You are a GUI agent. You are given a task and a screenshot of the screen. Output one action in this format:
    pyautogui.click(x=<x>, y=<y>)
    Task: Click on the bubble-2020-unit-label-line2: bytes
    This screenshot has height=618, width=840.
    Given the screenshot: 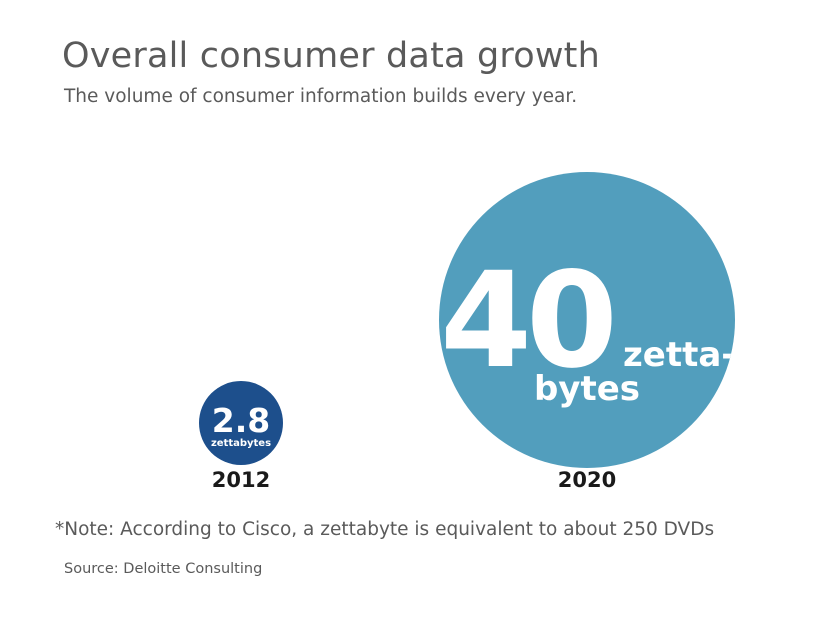 What is the action you would take?
    pyautogui.click(x=587, y=389)
    